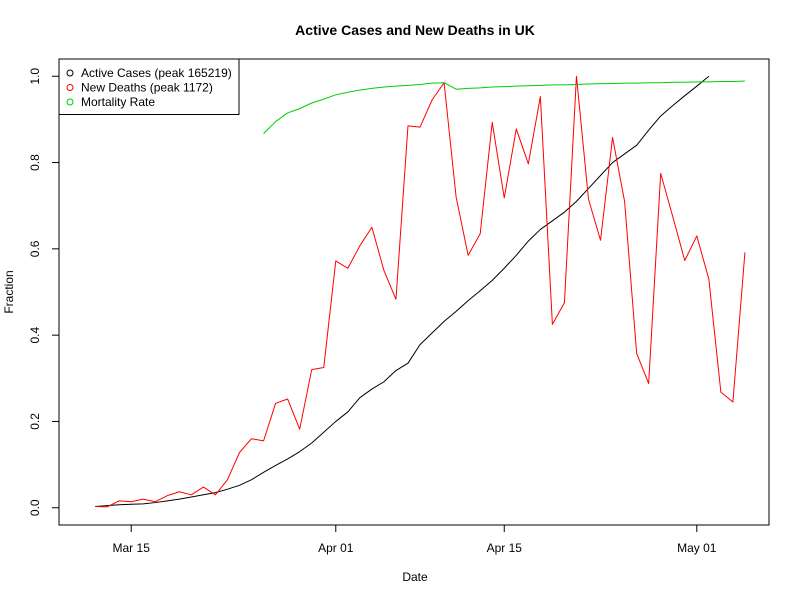  What do you see at coordinates (35, 76) in the screenshot?
I see `y-tick-label: 1.0` at bounding box center [35, 76].